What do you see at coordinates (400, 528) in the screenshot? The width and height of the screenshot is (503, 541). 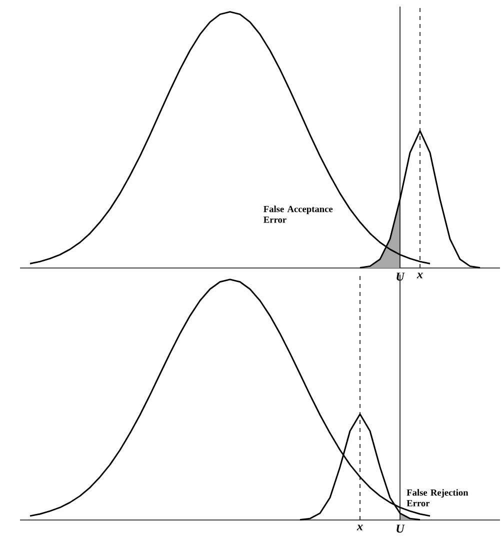 I see `x-tick-label: U` at bounding box center [400, 528].